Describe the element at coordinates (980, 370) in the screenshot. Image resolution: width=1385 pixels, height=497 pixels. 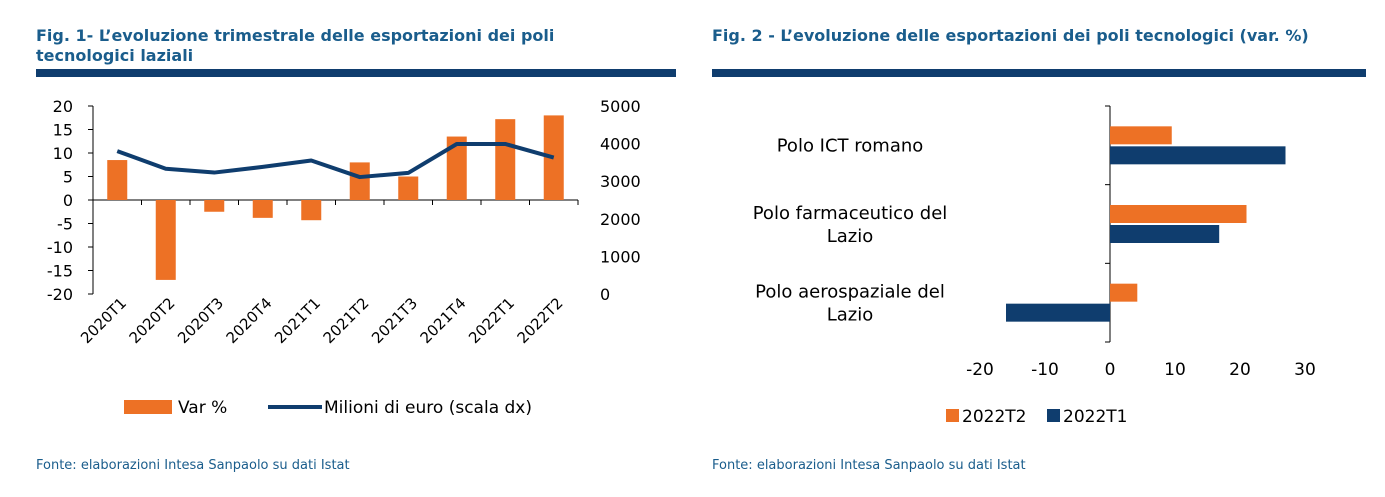
I see `fig2-x-tick-label: -20` at that location.